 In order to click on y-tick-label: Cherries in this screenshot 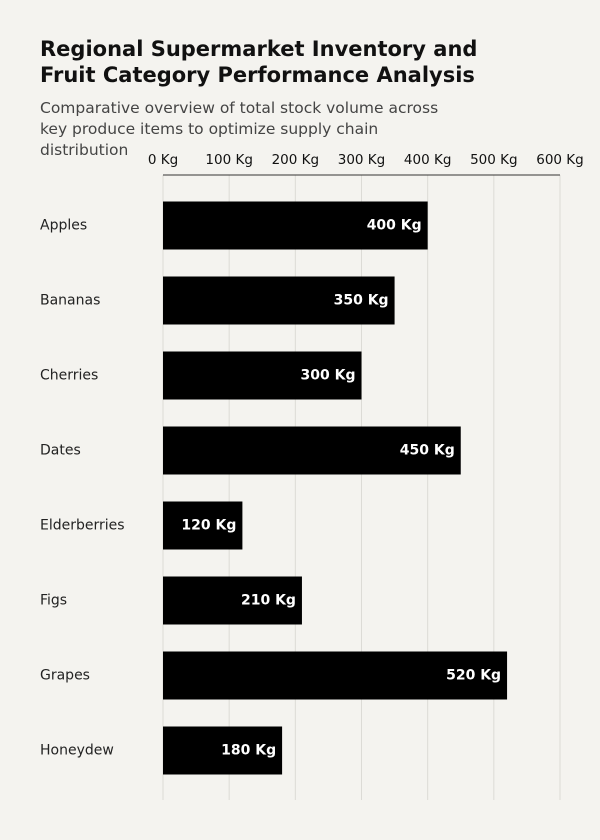, I will do `click(69, 376)`.